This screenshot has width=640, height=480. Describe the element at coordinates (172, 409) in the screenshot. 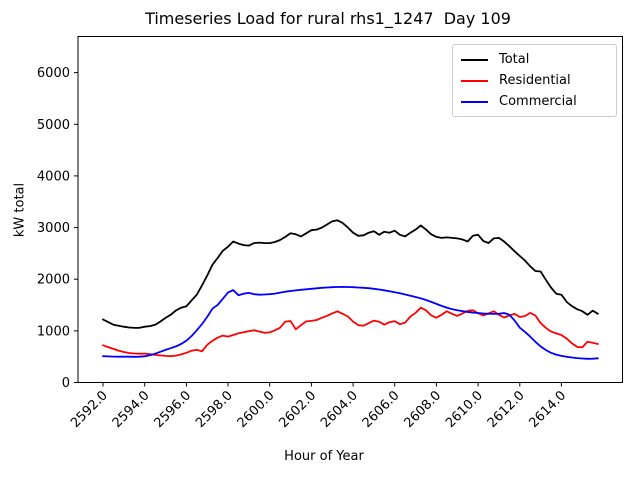

I see `x-tick-label: 2596.0` at that location.